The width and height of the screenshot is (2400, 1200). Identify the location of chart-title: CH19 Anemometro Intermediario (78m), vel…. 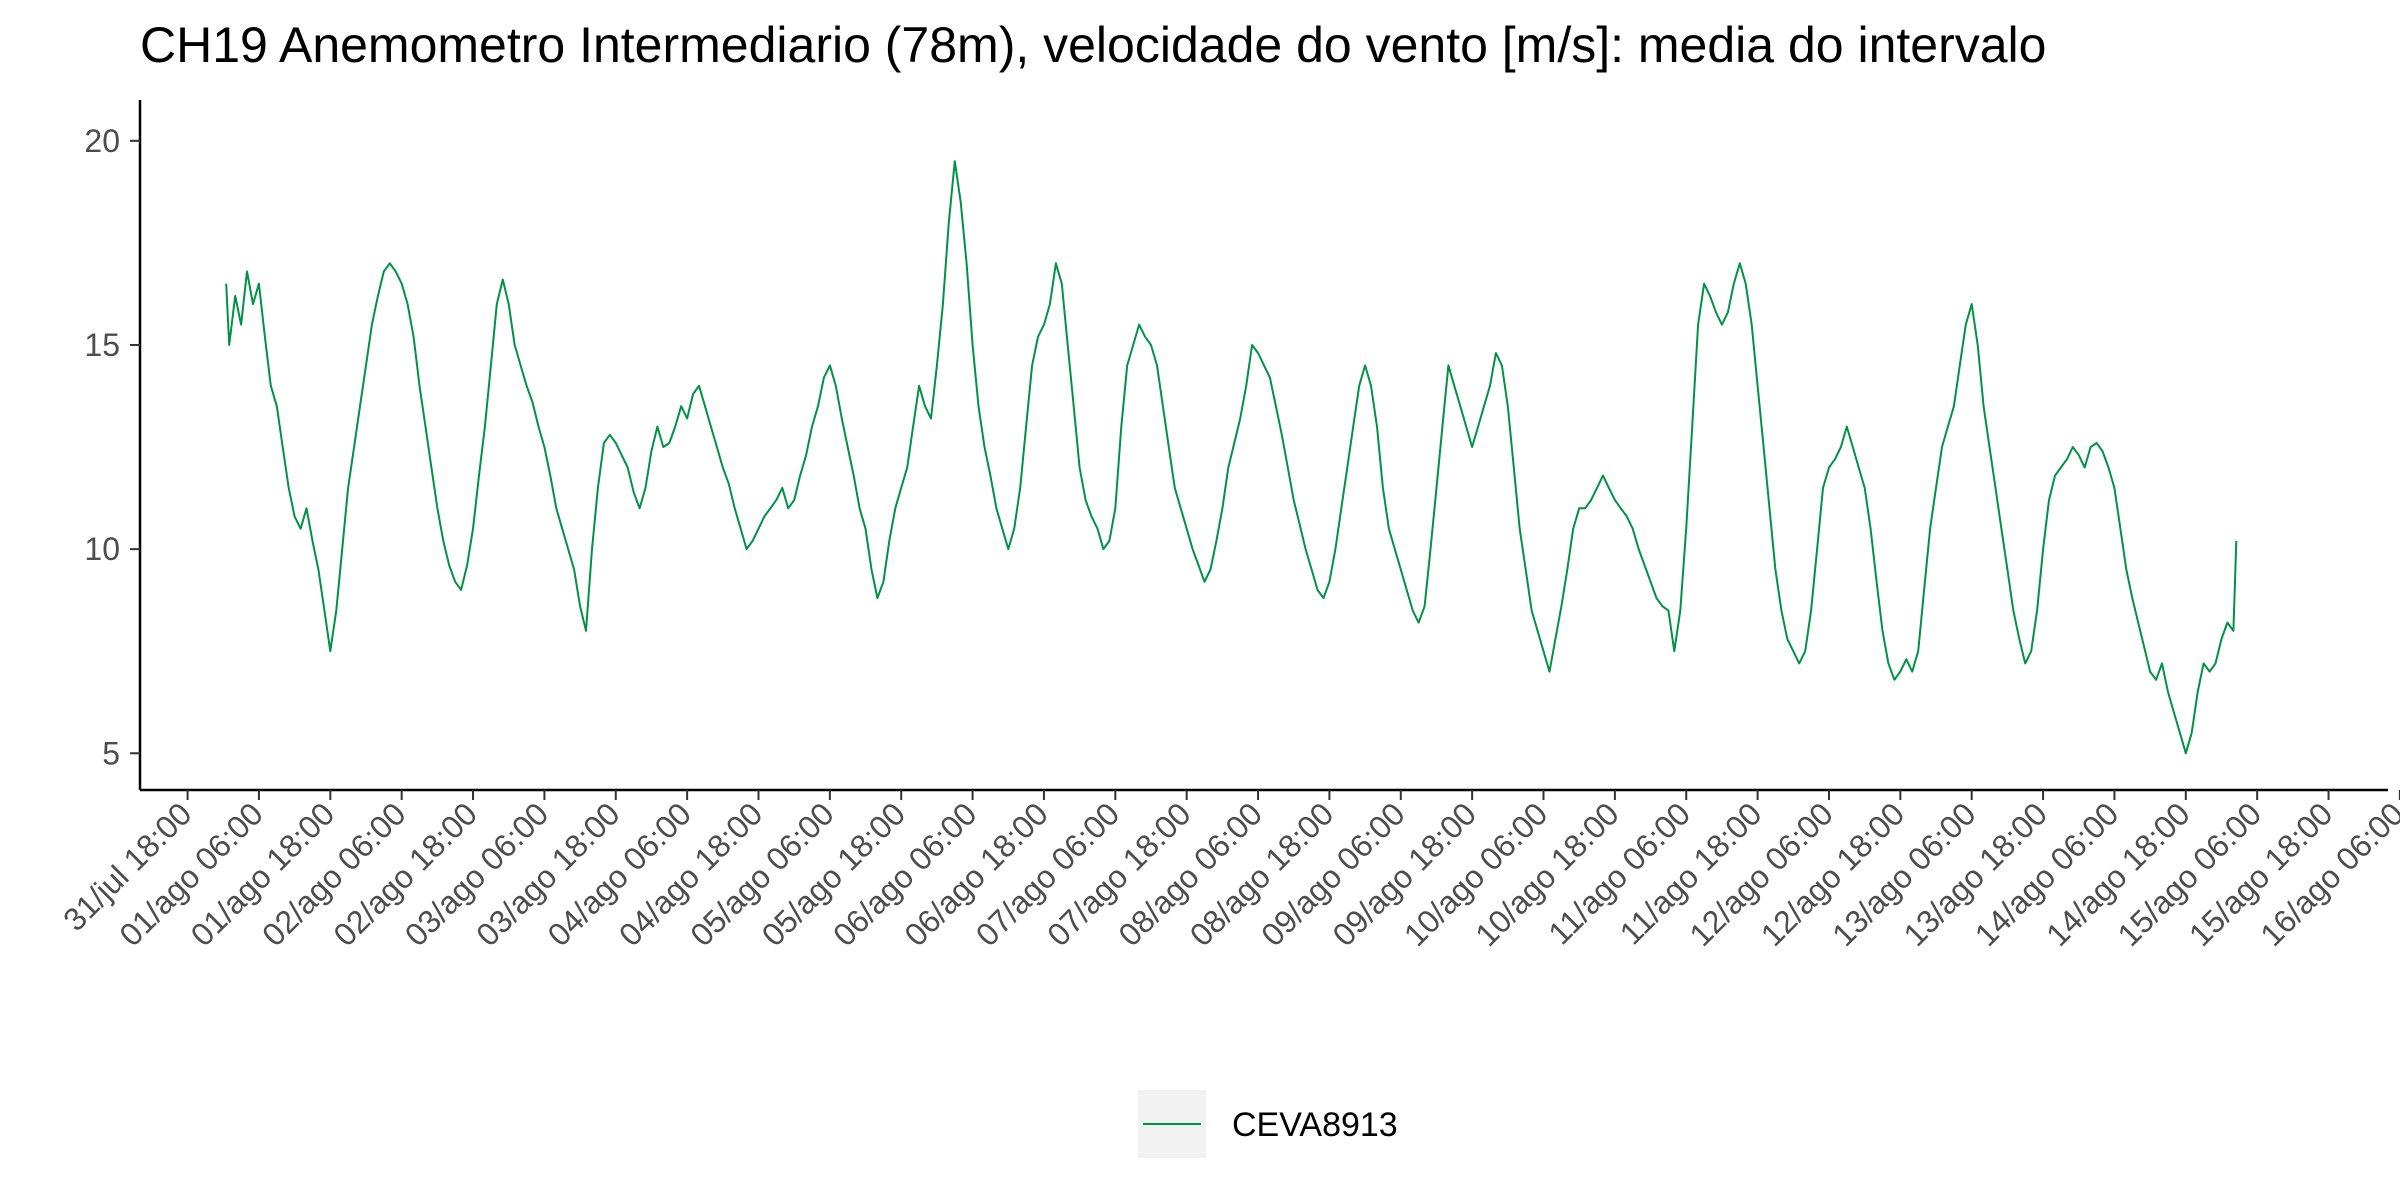
(1093, 45).